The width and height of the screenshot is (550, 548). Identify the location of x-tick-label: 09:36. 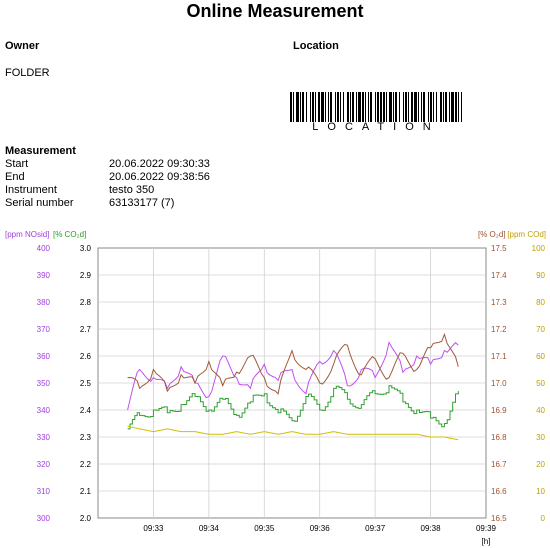
(320, 528).